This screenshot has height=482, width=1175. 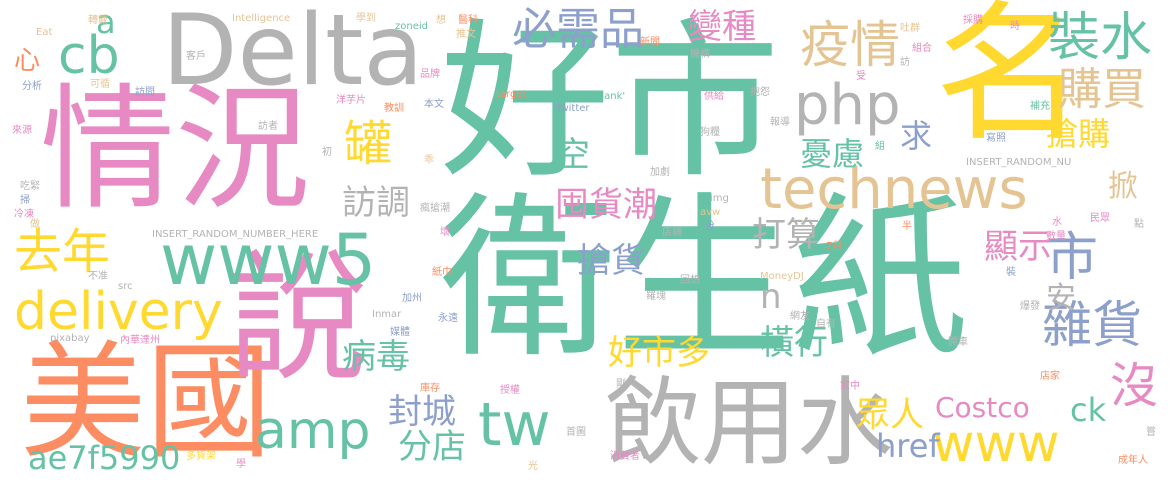 I want to click on word: a, so click(x=106, y=22).